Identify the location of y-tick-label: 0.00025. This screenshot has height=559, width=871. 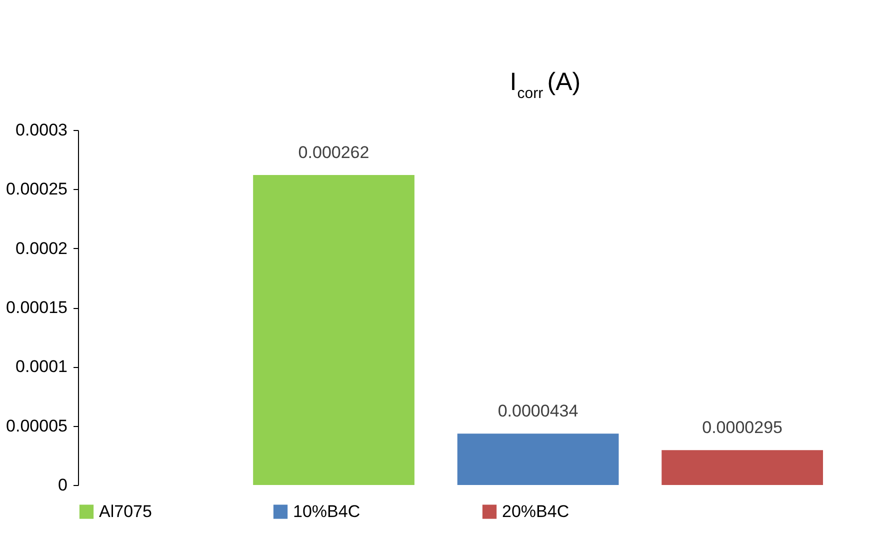
(37, 189).